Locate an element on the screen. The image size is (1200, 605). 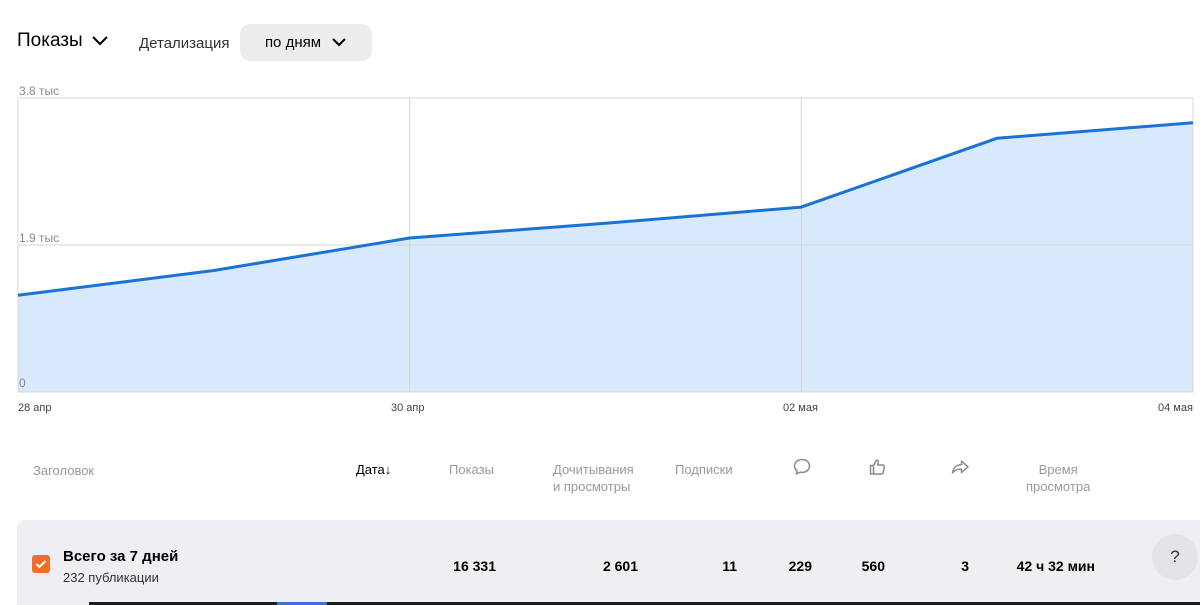
comment-icon is located at coordinates (802, 466).